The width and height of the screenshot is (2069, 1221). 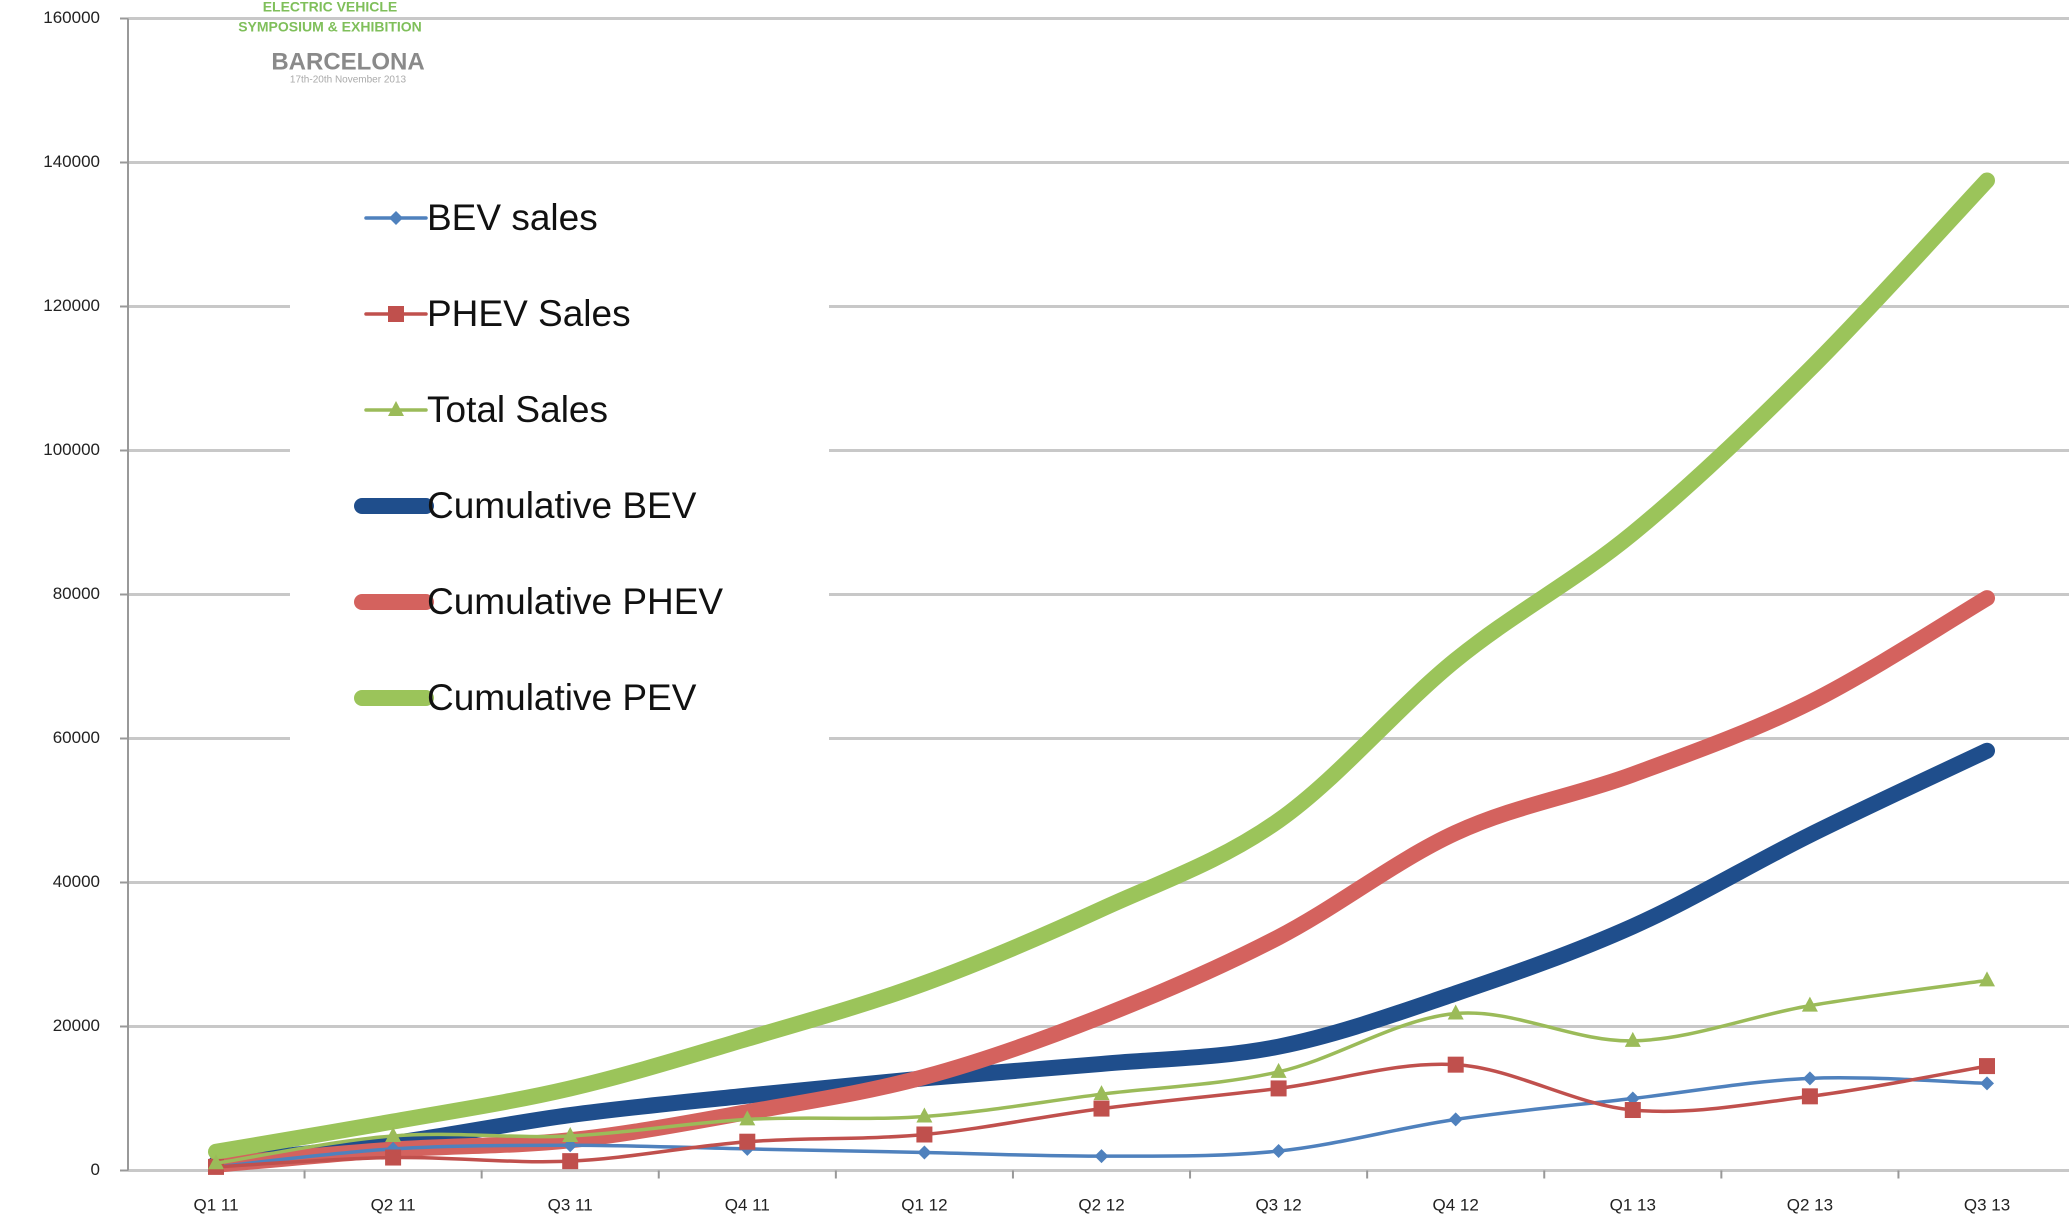 I want to click on x-tick-label: Q1 11, so click(x=215, y=1204).